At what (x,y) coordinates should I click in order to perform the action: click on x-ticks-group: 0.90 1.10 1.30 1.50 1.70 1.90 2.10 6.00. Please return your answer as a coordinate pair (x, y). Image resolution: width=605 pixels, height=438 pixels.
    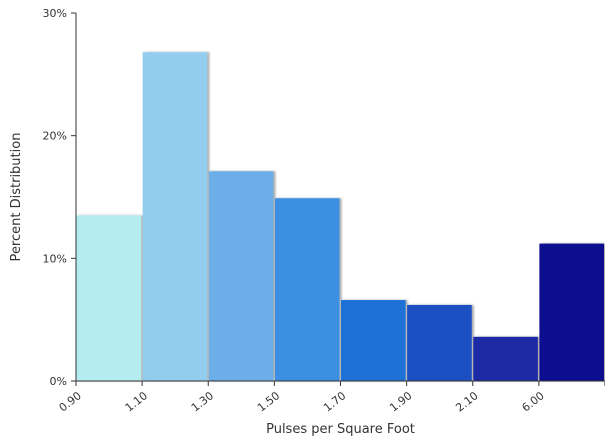
    Looking at the image, I should click on (331, 397).